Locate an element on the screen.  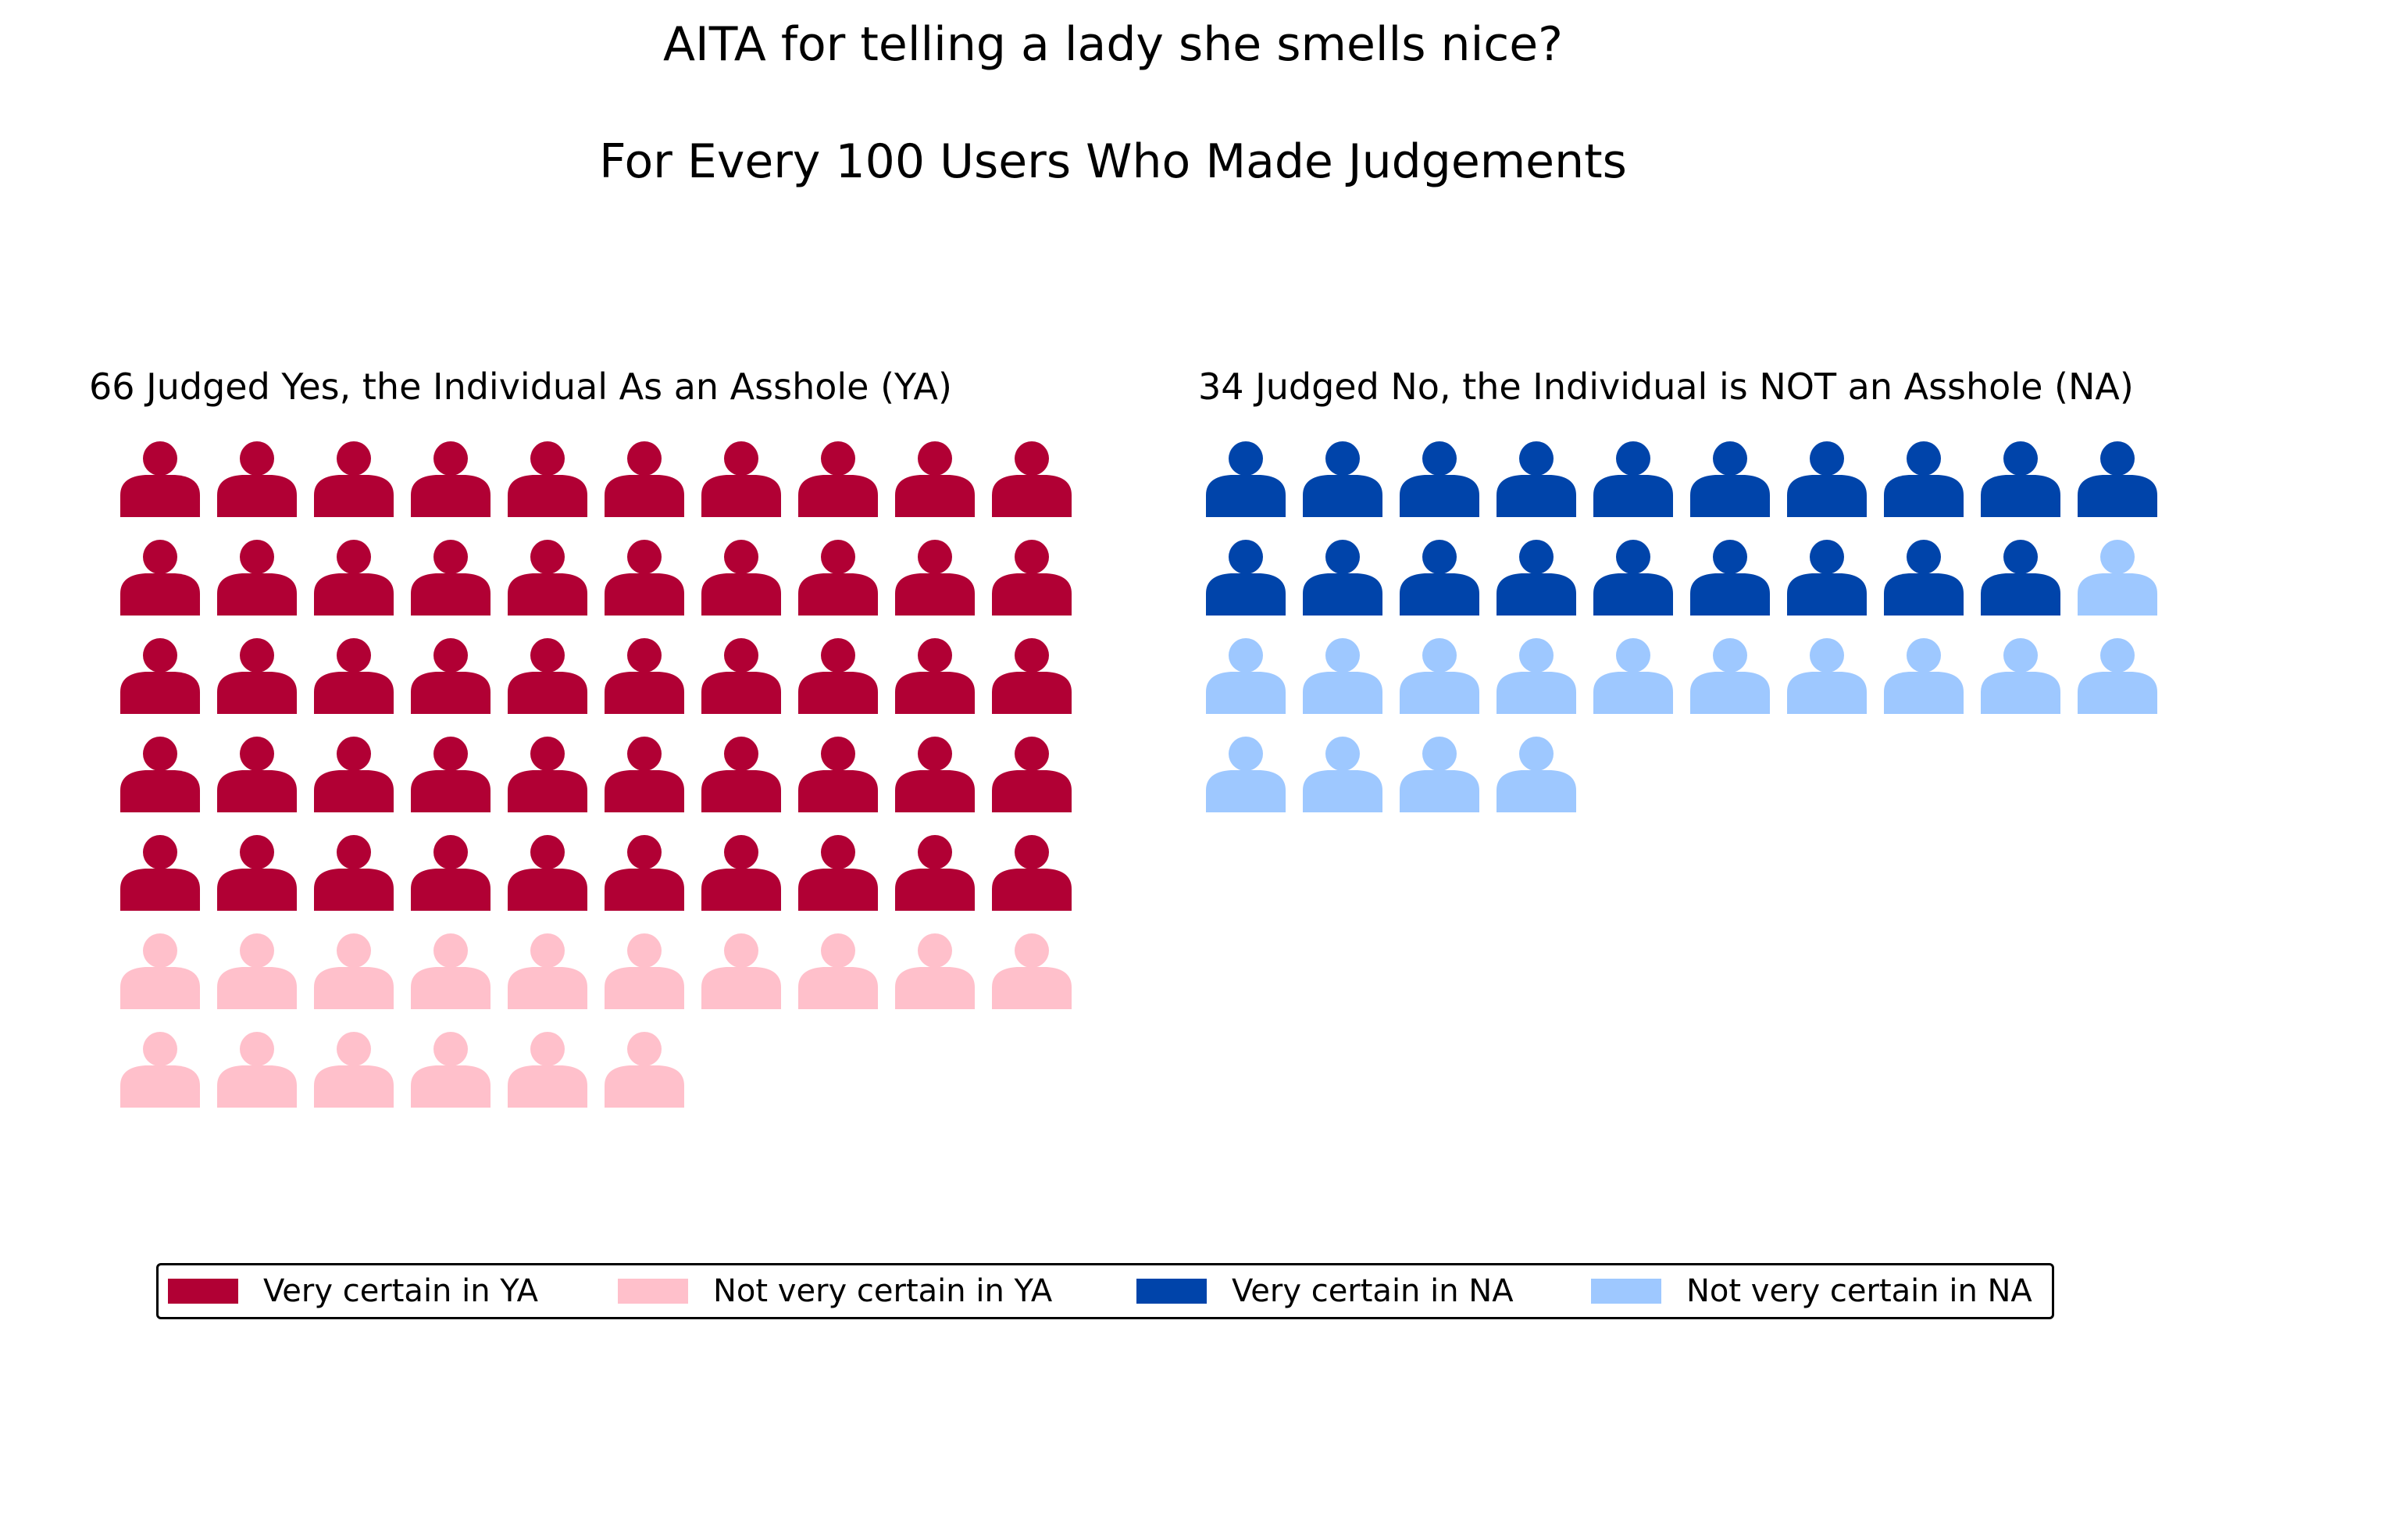
legend-label-not-very-certain-na: Not very certain in NA is located at coordinates (1859, 1291).